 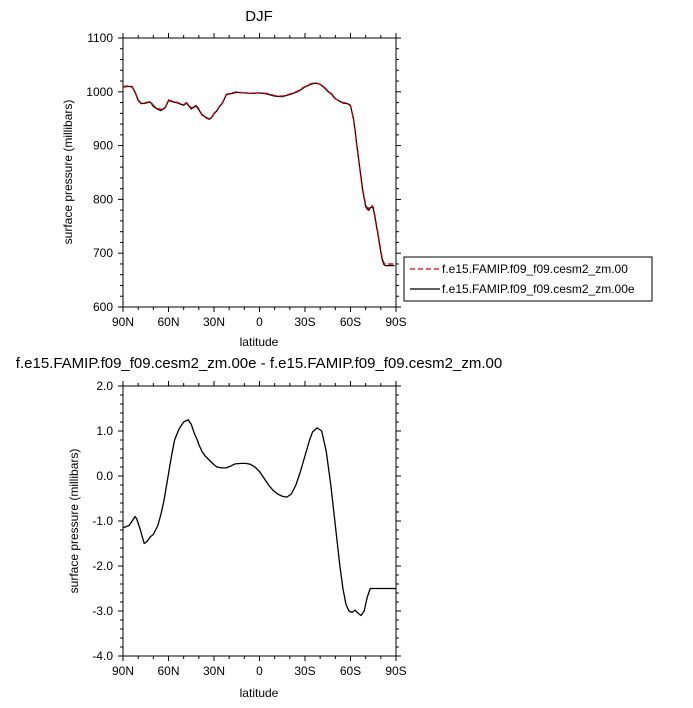 What do you see at coordinates (104, 476) in the screenshot?
I see `y-tick-label: 0.0` at bounding box center [104, 476].